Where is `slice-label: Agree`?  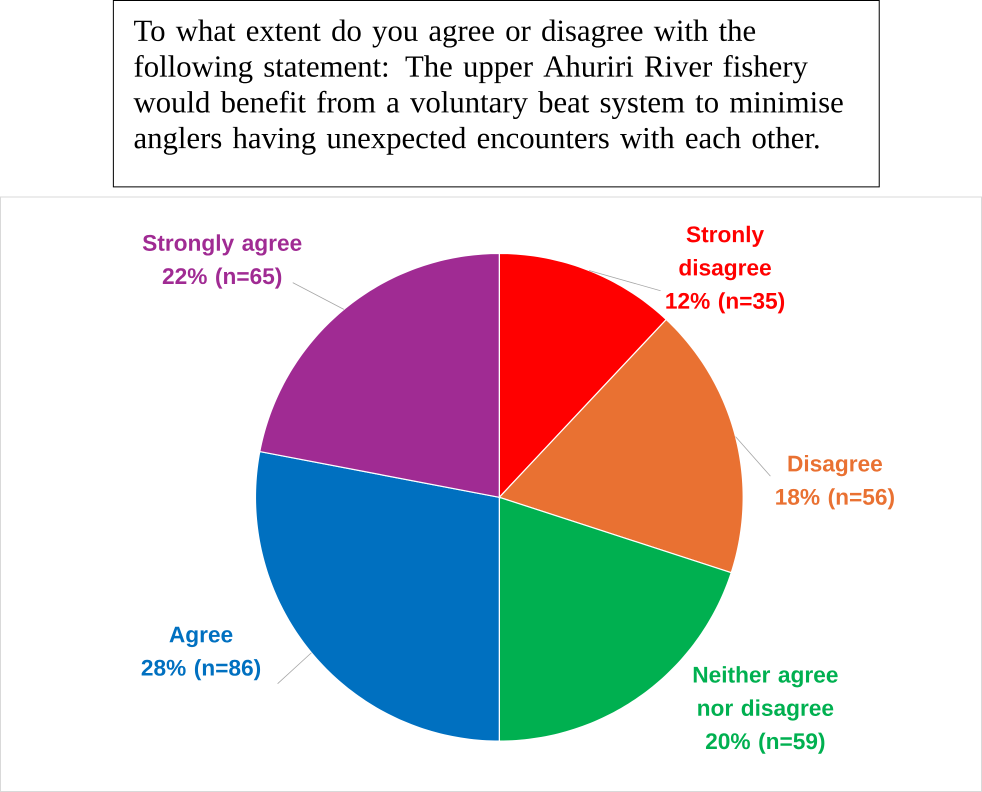 slice-label: Agree is located at coordinates (200, 637).